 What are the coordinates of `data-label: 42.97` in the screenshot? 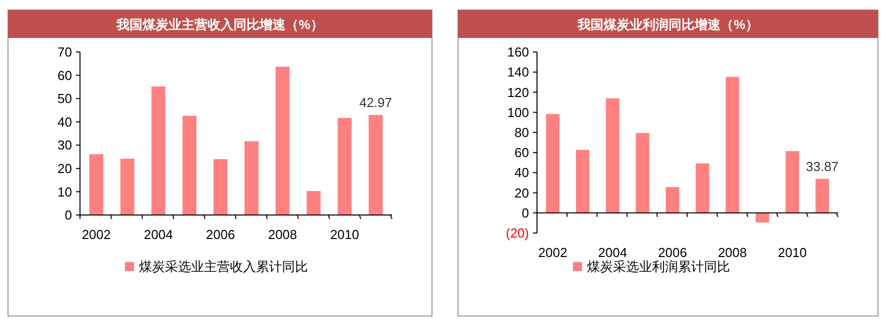 It's located at (375, 102).